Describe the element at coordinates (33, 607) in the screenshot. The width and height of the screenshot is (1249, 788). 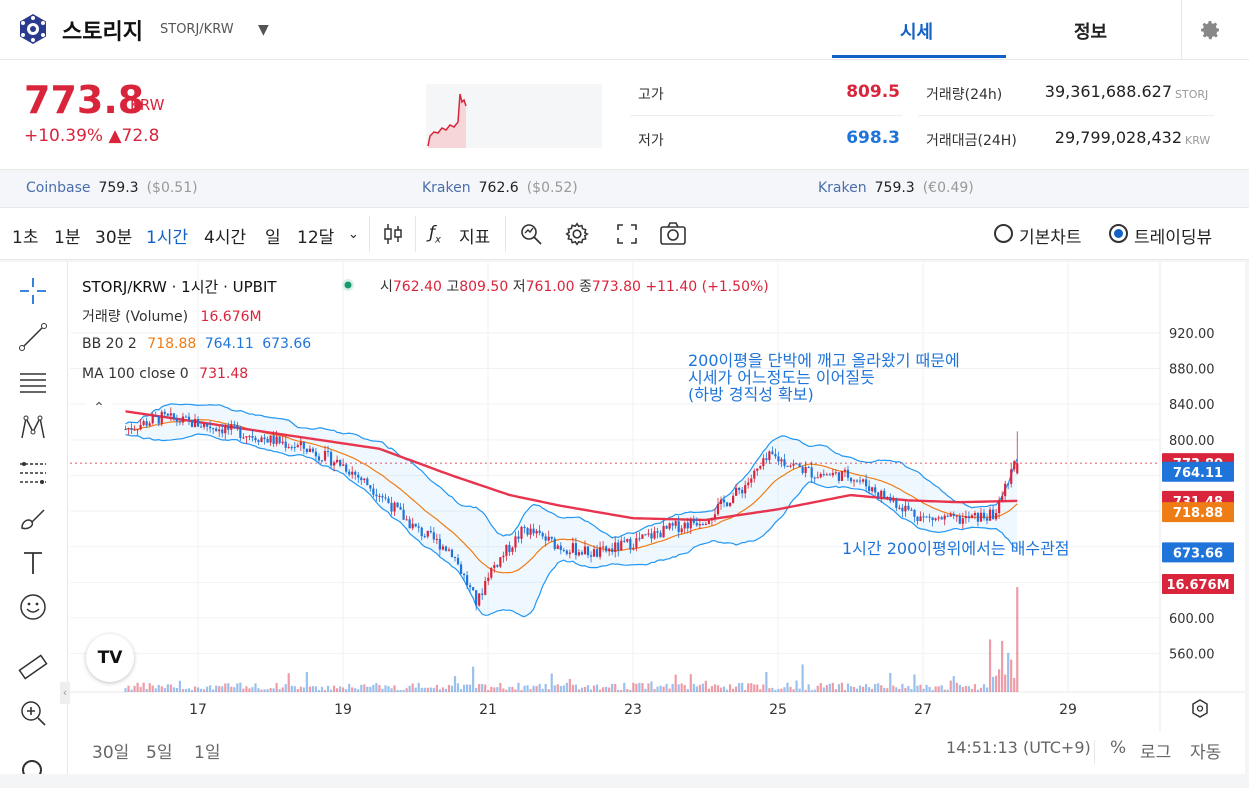
I see `emoji-icon` at that location.